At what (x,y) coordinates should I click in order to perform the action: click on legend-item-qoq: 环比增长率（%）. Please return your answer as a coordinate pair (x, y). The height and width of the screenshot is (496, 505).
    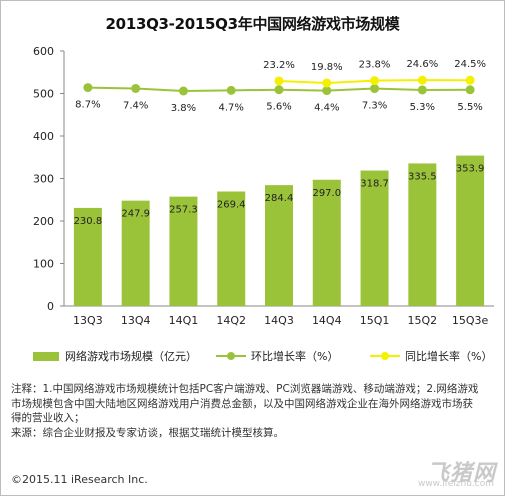
    Looking at the image, I should click on (277, 356).